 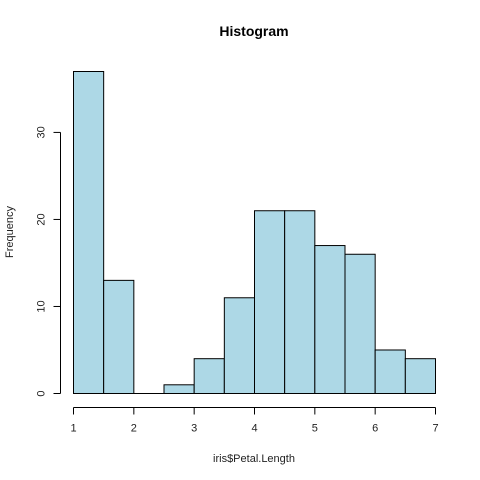 What do you see at coordinates (194, 429) in the screenshot?
I see `x-tick-label: 3` at bounding box center [194, 429].